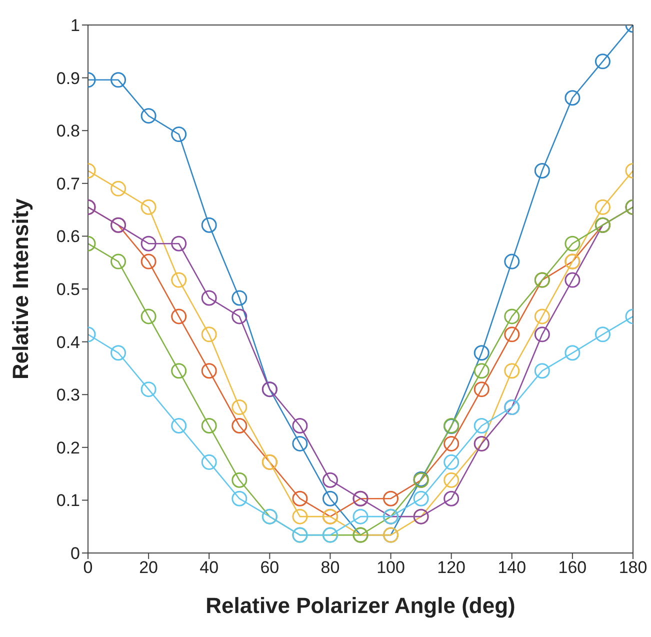 The image size is (651, 637). I want to click on x-tick-label: 160, so click(572, 568).